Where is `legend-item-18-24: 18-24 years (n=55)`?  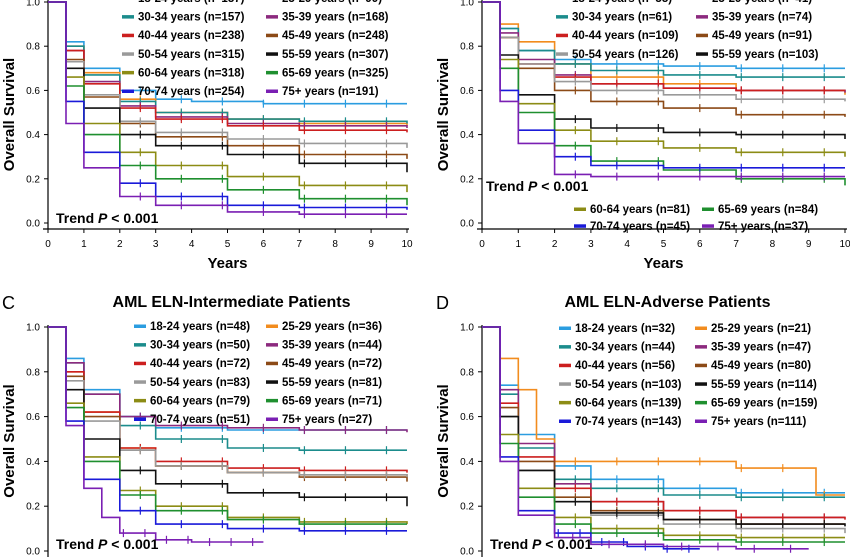
legend-item-18-24: 18-24 years (n=55) is located at coordinates (622, 2).